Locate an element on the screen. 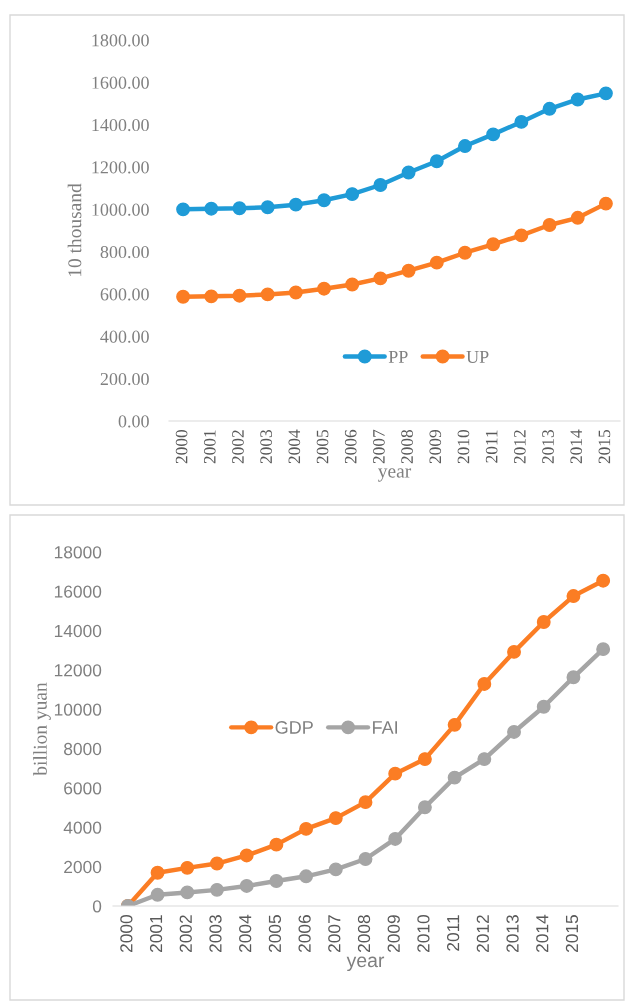  y-tick-label: 1200.00 is located at coordinates (120, 167).